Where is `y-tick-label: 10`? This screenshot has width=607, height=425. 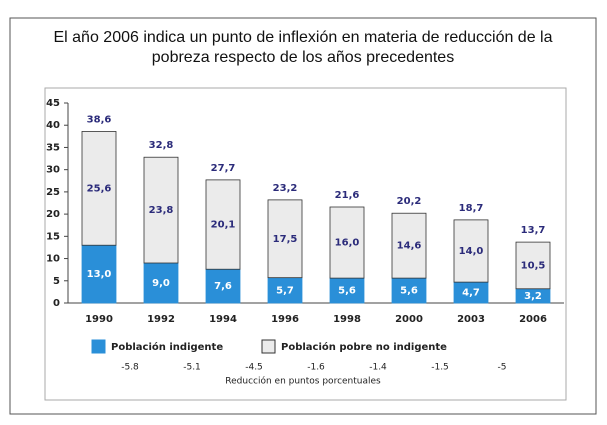 y-tick-label: 10 is located at coordinates (53, 259).